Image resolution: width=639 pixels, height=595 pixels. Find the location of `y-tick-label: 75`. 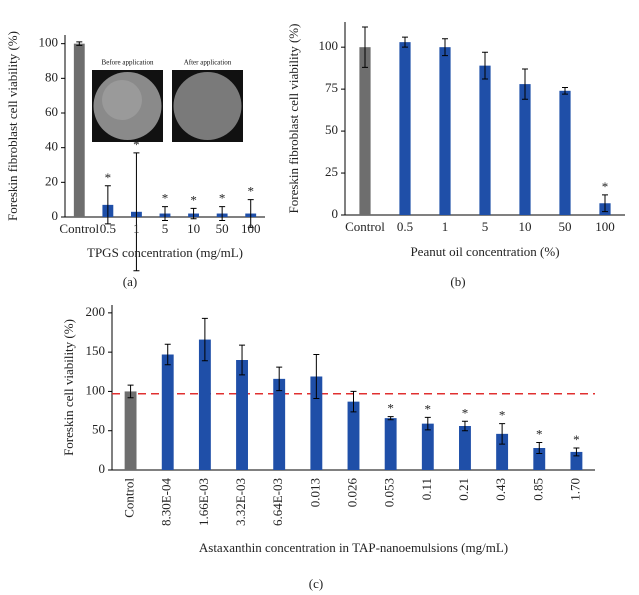

y-tick-label: 75 is located at coordinates (331, 87).